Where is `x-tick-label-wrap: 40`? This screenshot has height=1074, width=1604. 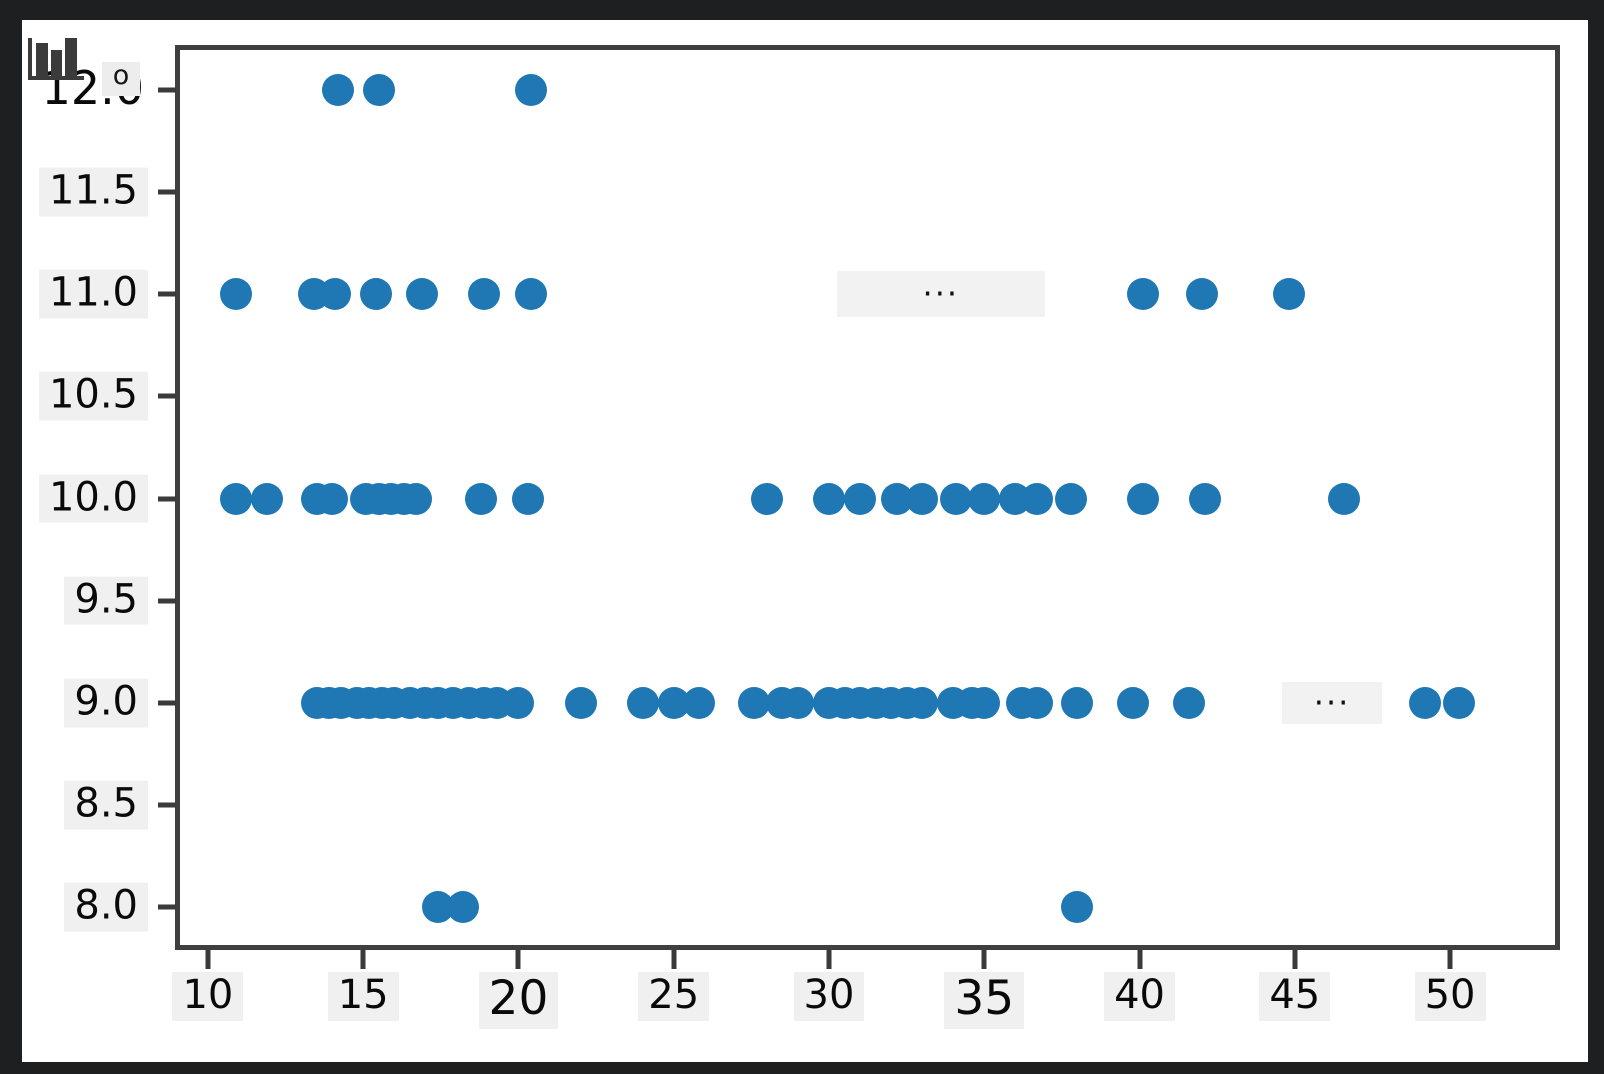 x-tick-label-wrap: 40 is located at coordinates (1140, 996).